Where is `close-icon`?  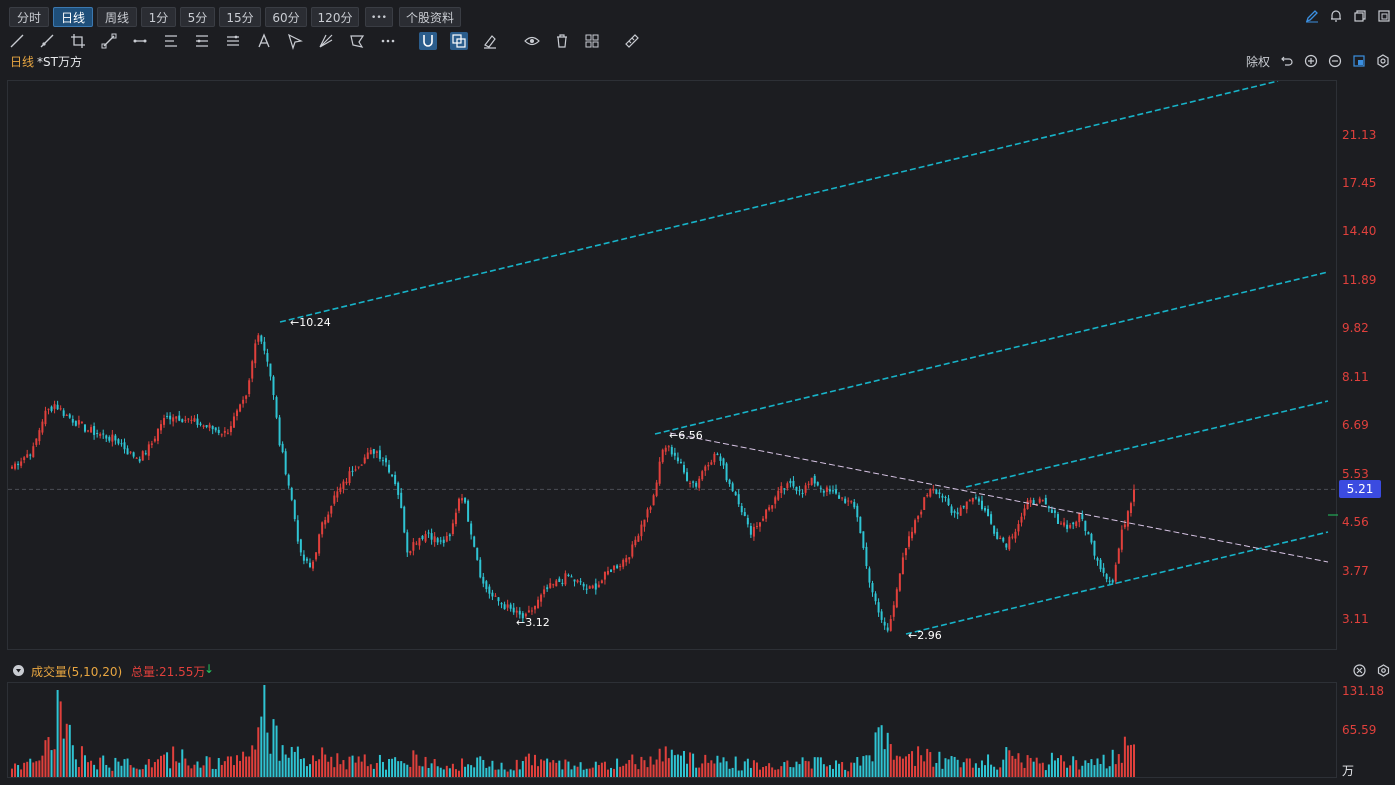
close-icon is located at coordinates (1359, 670).